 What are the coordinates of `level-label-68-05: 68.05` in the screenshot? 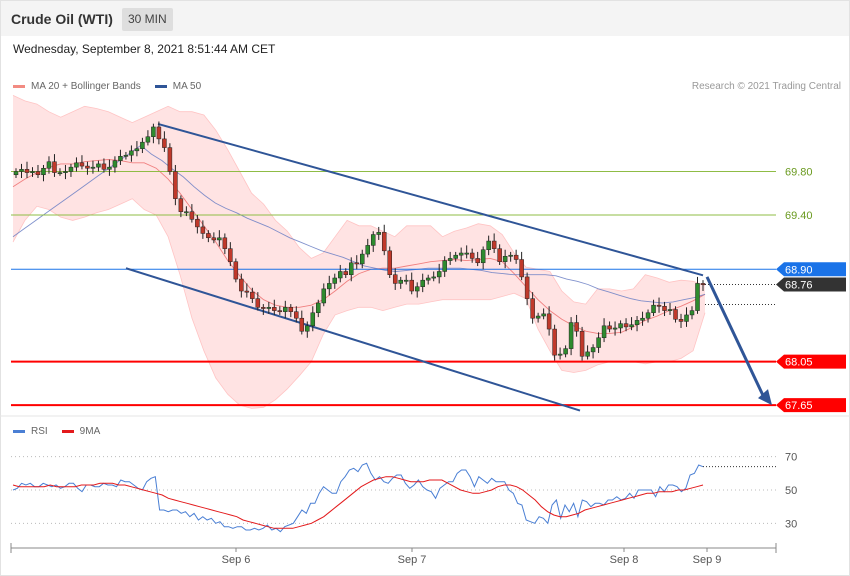 It's located at (799, 363).